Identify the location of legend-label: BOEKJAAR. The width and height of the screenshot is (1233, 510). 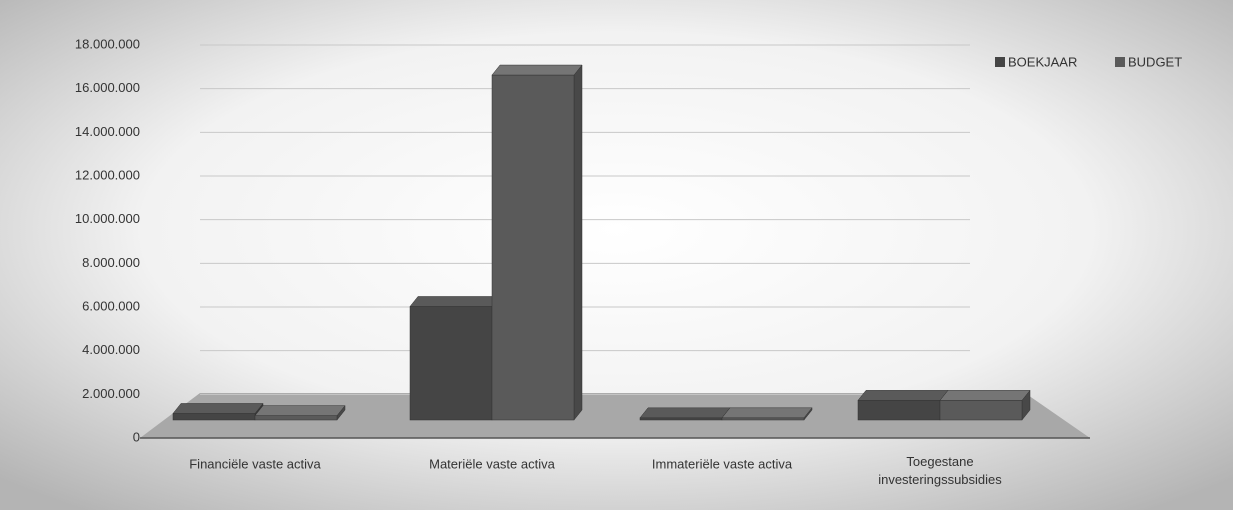
(1042, 61).